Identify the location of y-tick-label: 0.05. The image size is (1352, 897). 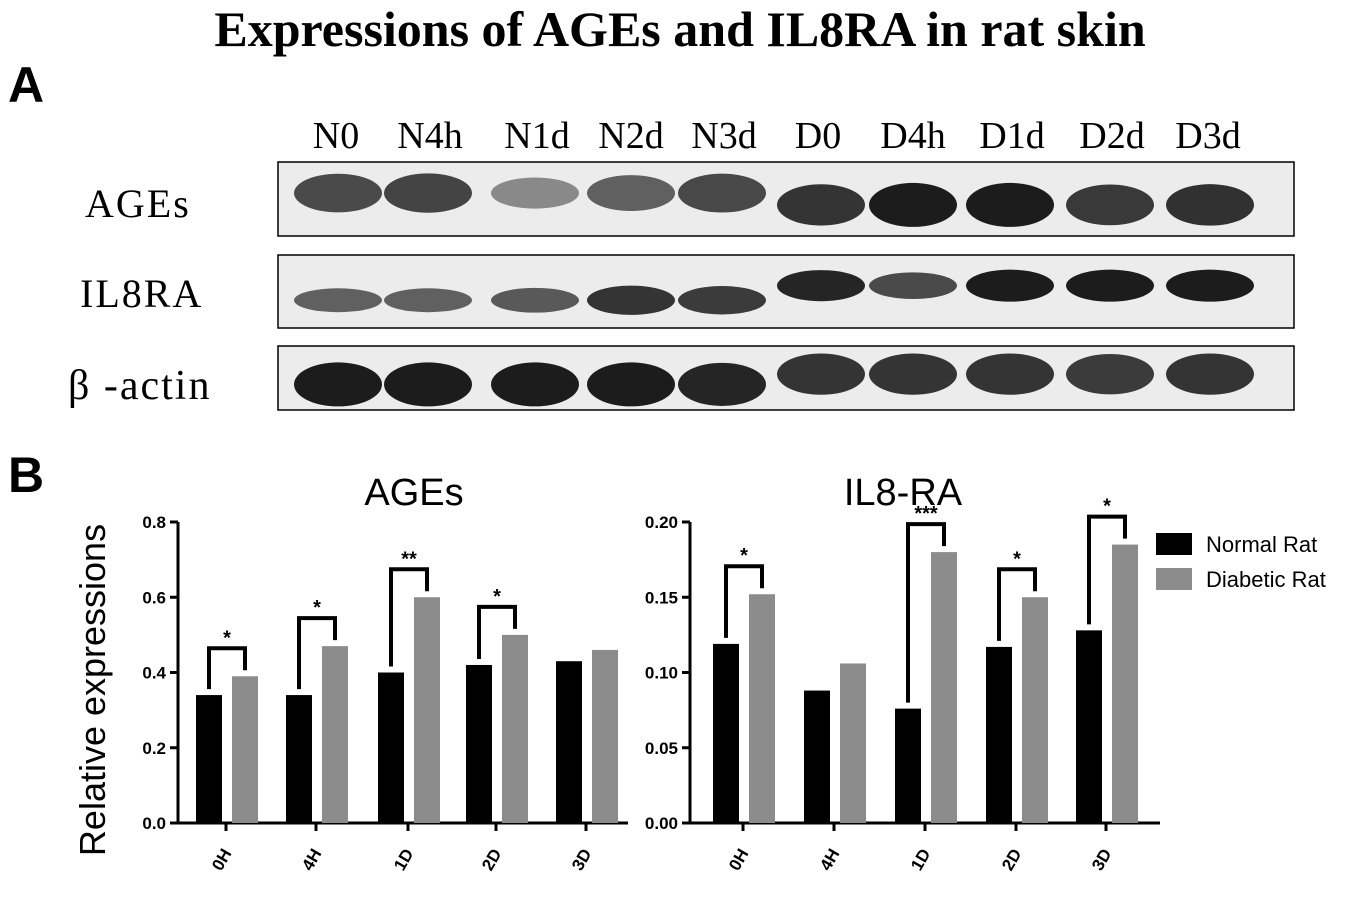
(661, 748).